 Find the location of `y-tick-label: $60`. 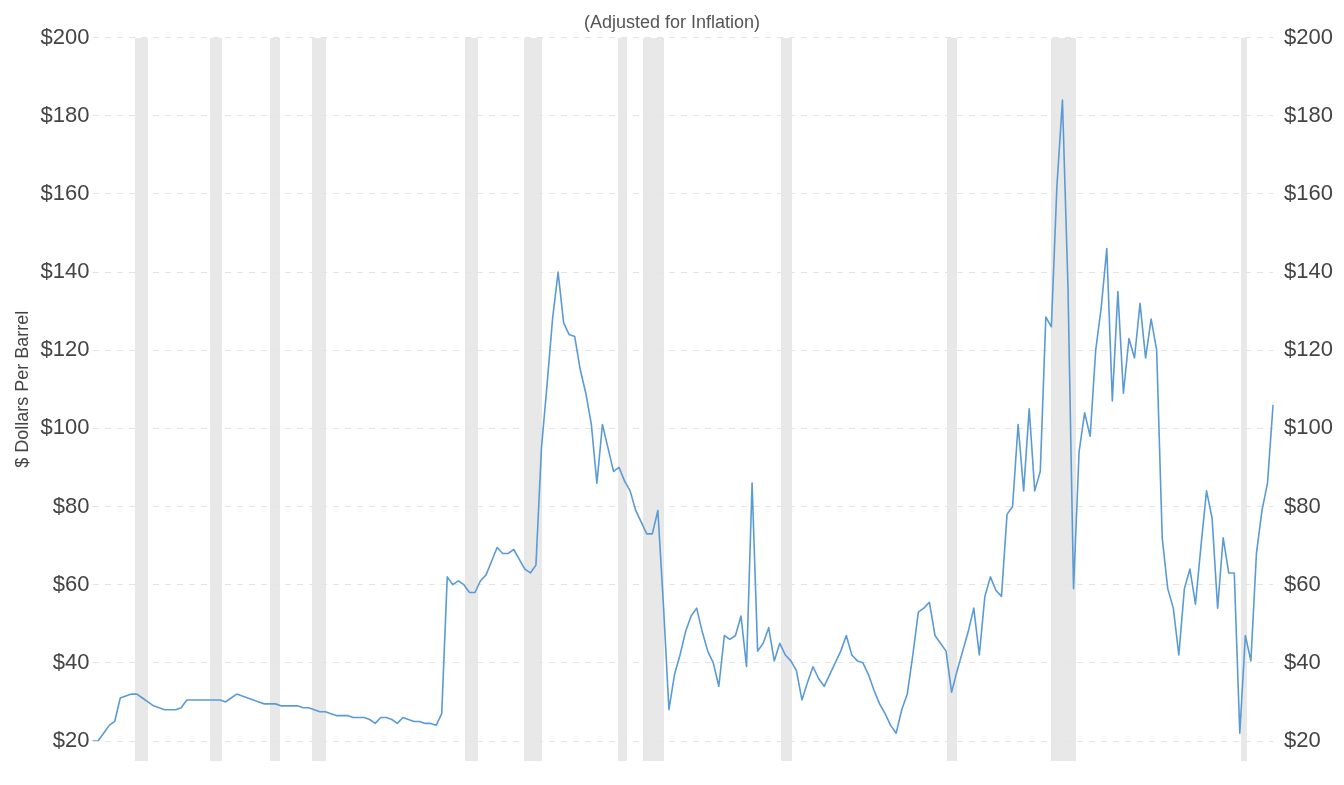

y-tick-label: $60 is located at coordinates (71, 583).